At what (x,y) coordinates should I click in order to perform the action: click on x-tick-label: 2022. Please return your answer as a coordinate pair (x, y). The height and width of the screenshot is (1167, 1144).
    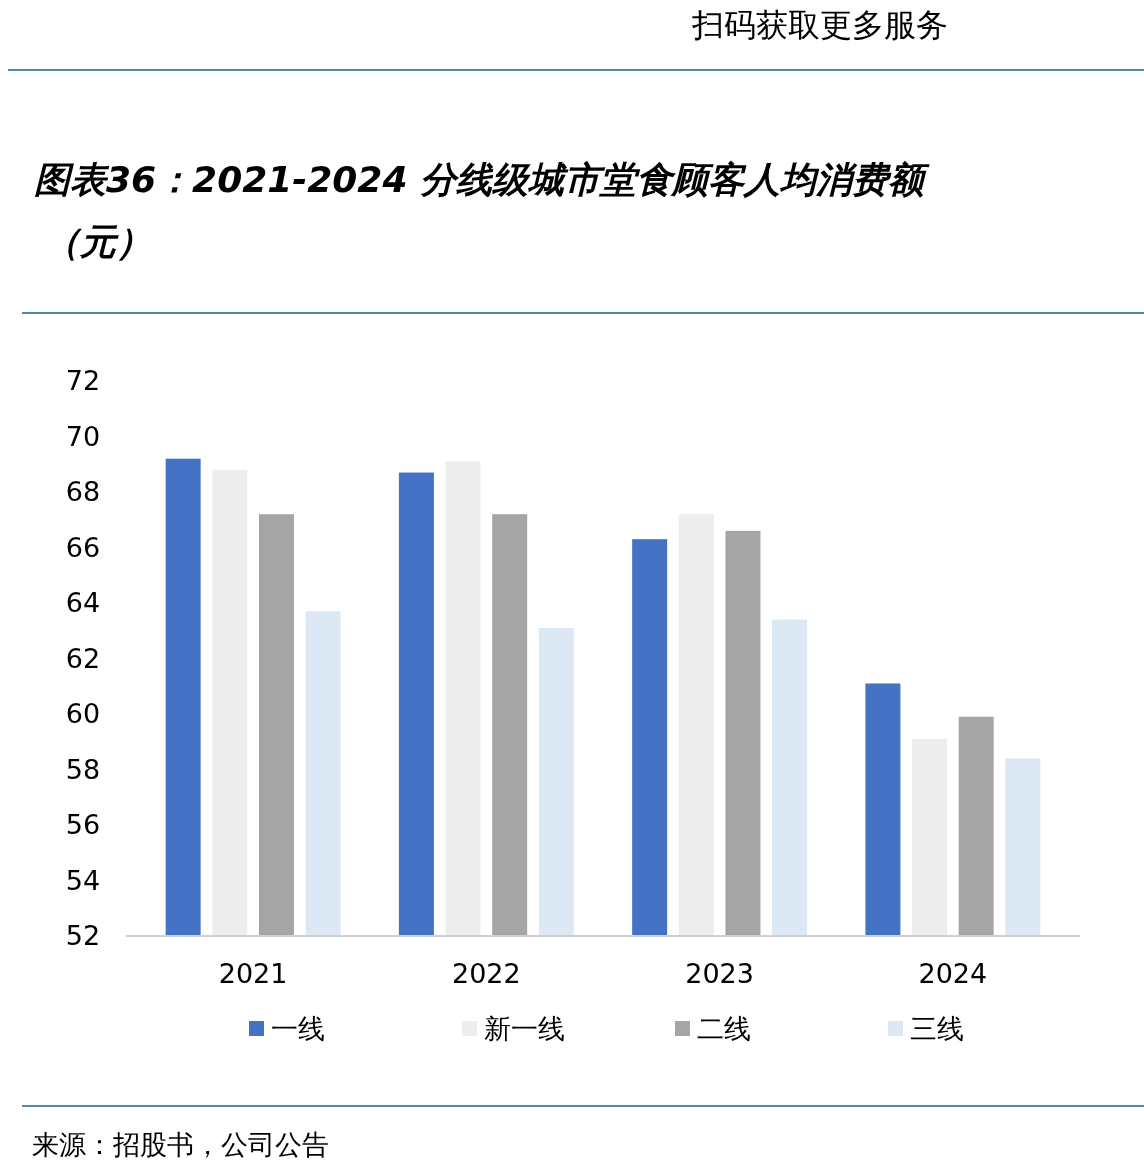
    Looking at the image, I should click on (486, 973).